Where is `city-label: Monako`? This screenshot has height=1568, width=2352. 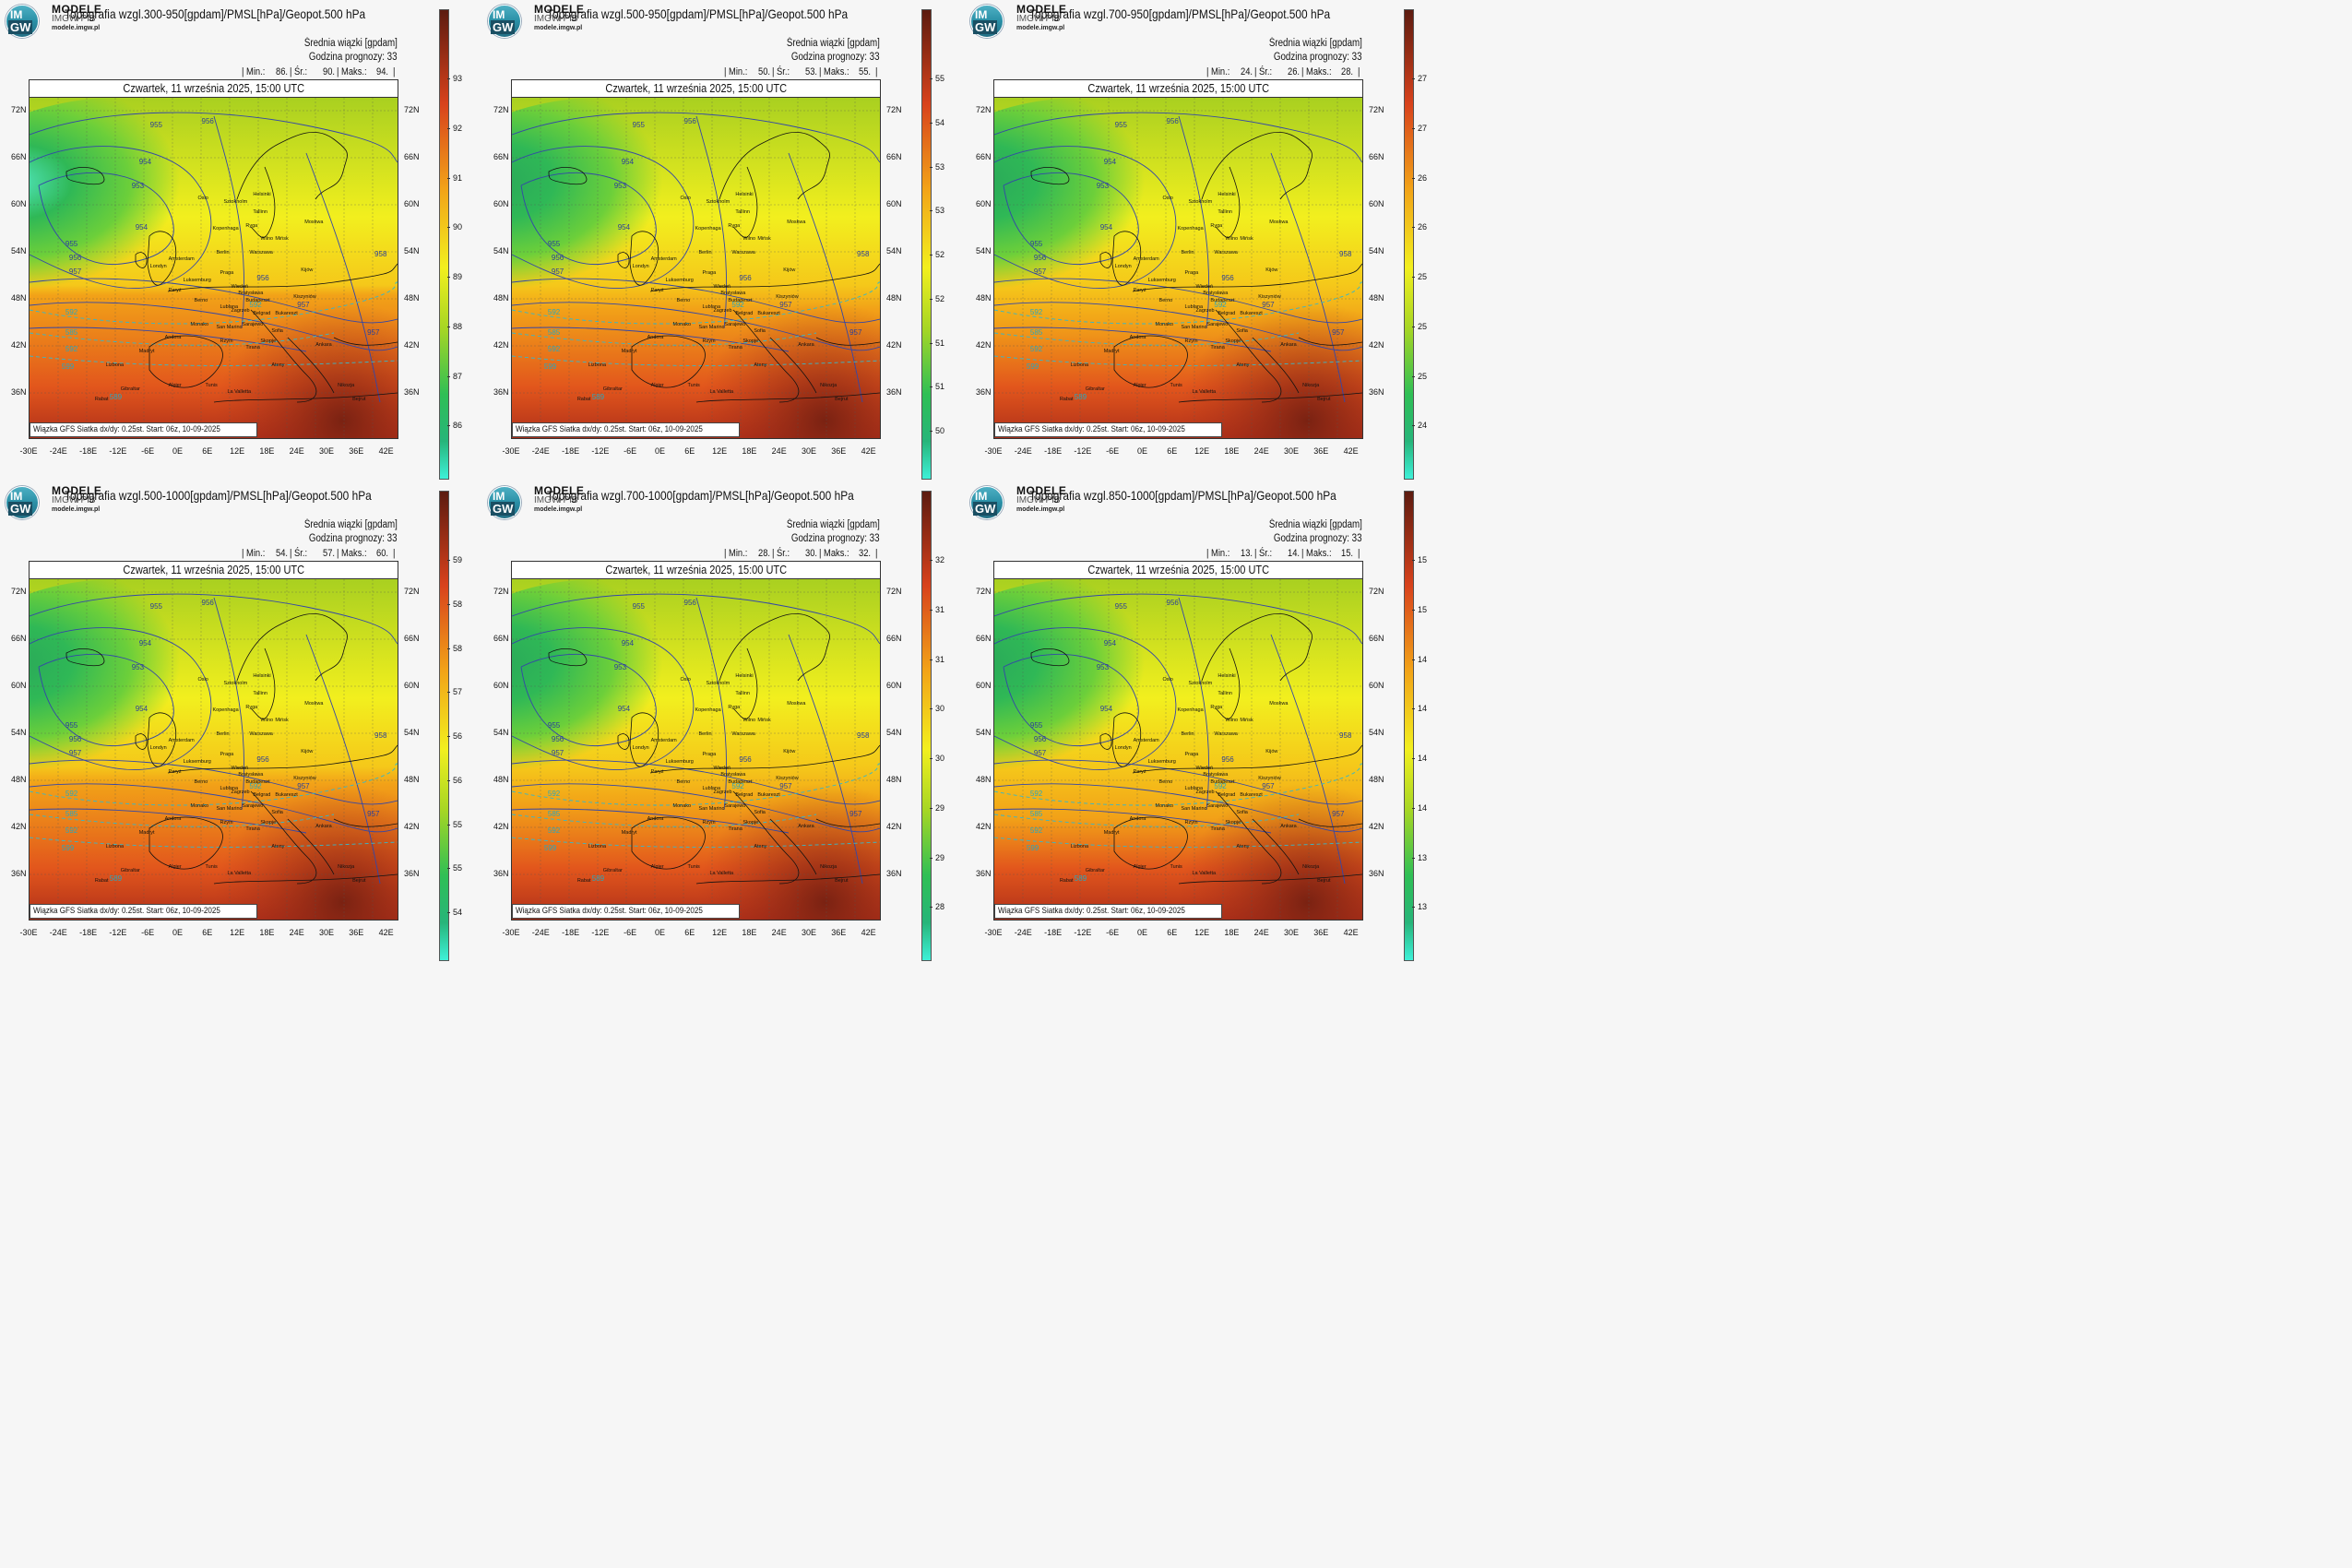 city-label: Monako is located at coordinates (199, 805).